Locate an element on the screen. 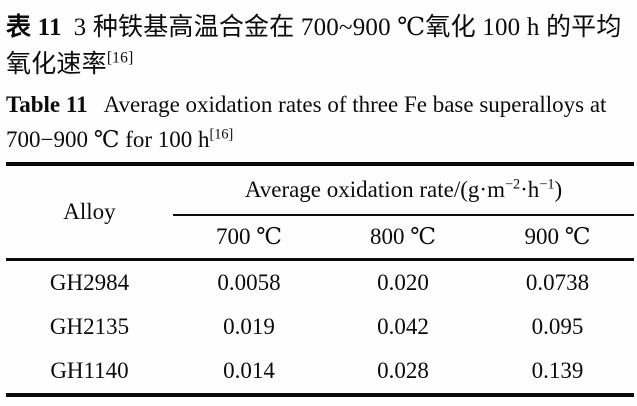  value-cell-800: 0.028 is located at coordinates (403, 370).